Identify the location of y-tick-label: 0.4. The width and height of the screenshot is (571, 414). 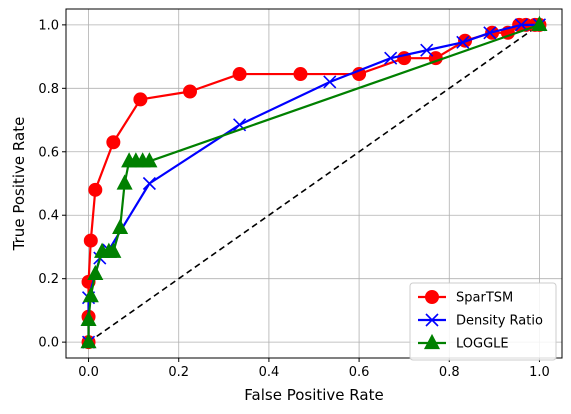
(48, 216).